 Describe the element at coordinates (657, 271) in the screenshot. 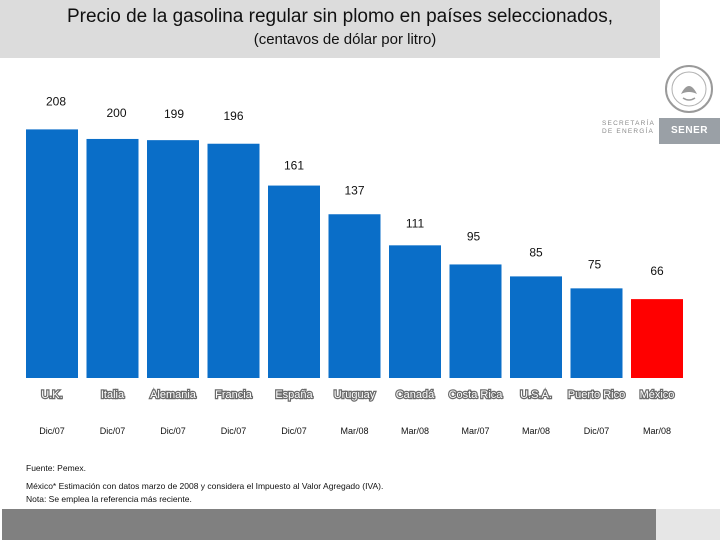

I see `value-label: 66` at that location.